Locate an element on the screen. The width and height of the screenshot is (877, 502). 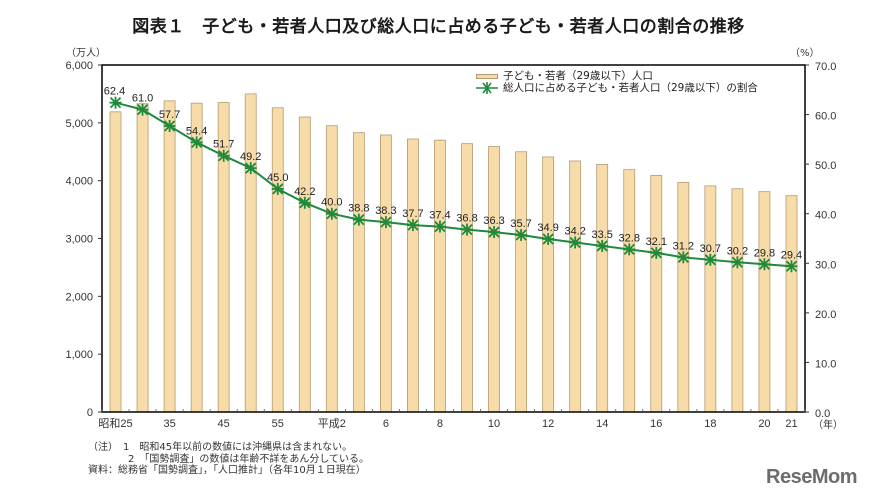
data-label: 35.7 is located at coordinates (520, 224).